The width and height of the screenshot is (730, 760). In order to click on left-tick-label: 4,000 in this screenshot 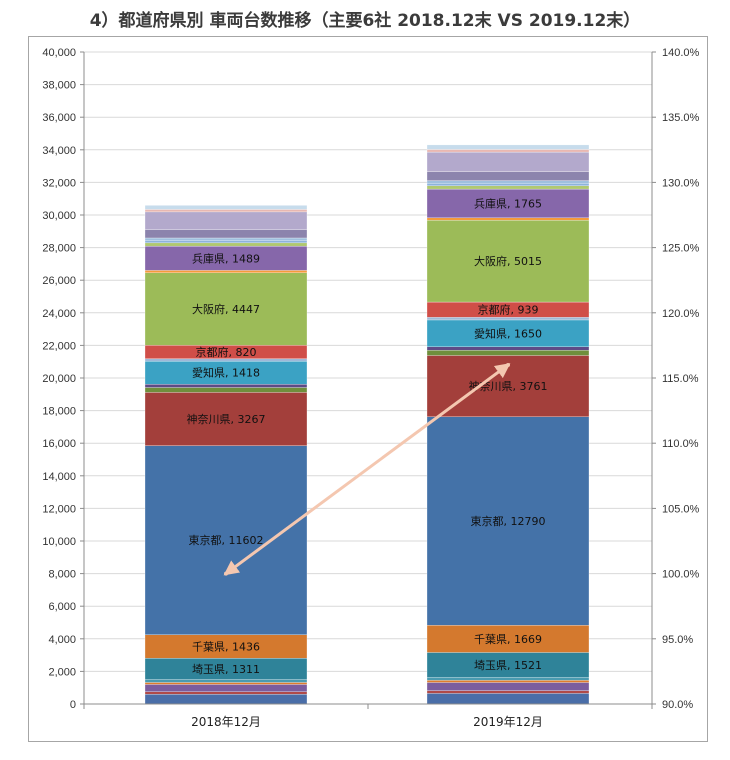, I will do `click(62, 640)`.